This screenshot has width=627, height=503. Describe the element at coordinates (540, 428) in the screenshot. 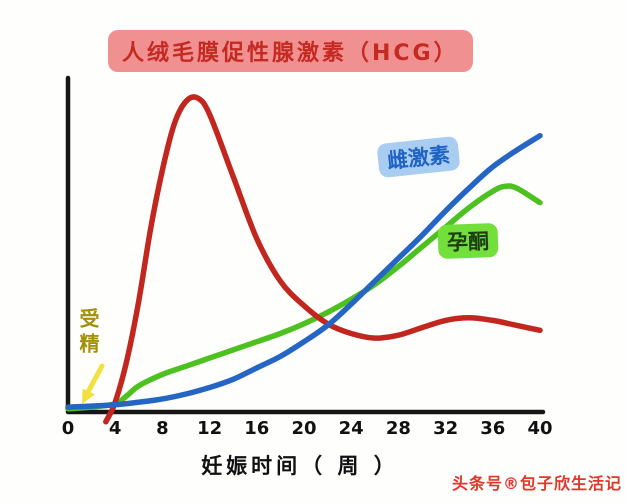

I see `x-tick: 40` at that location.